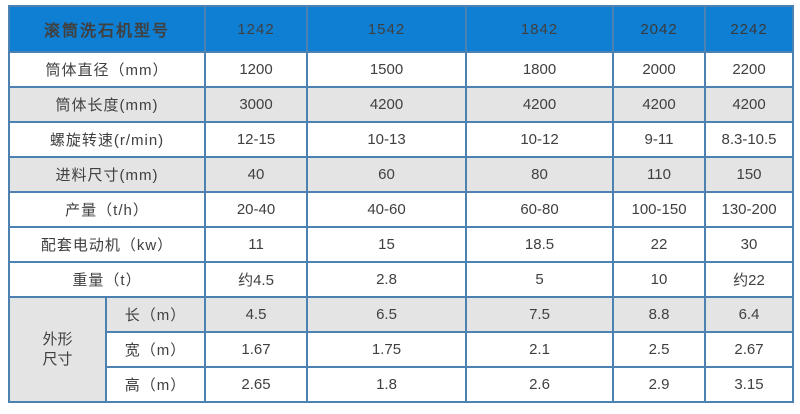  What do you see at coordinates (749, 174) in the screenshot?
I see `spec-value: 150` at bounding box center [749, 174].